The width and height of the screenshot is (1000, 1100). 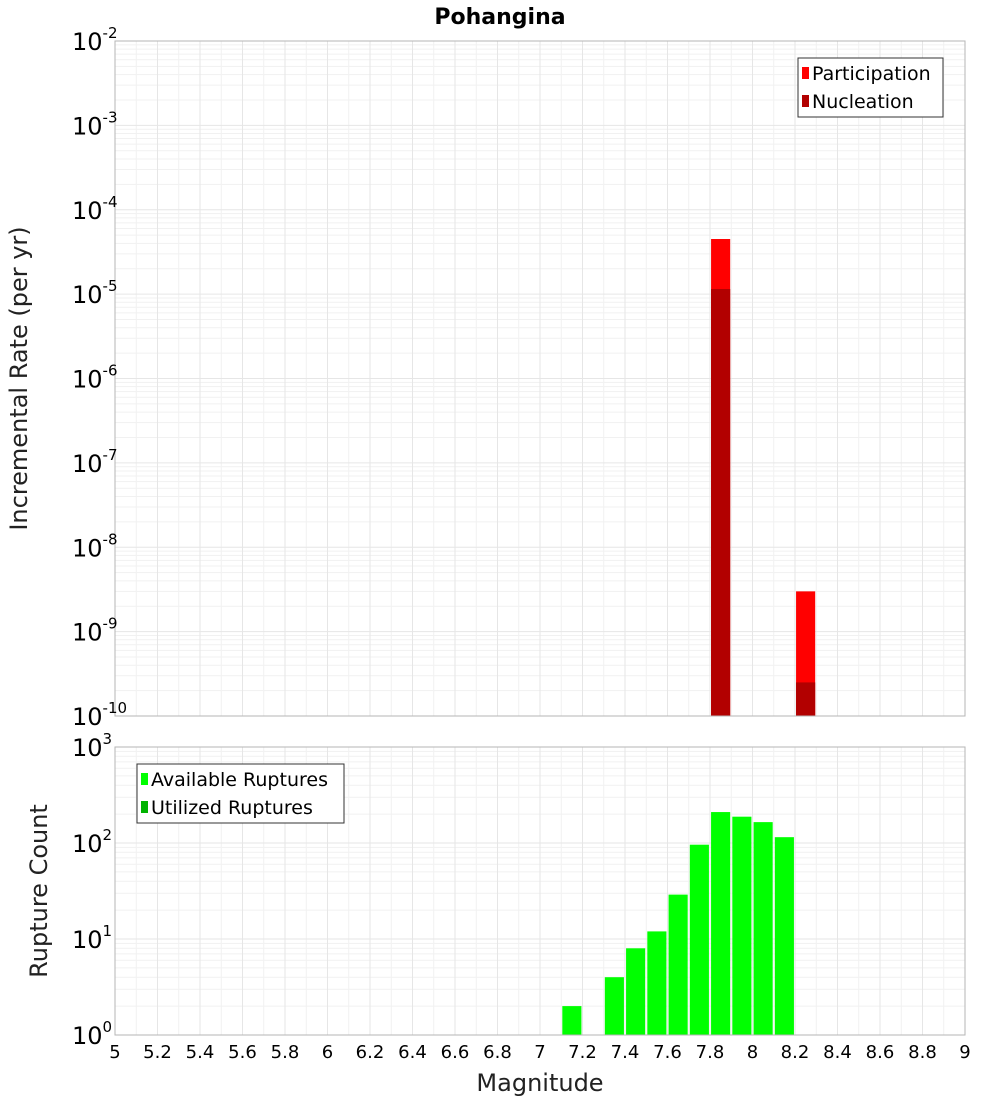 I want to click on x-tick-label: 8.4, so click(x=837, y=1052).